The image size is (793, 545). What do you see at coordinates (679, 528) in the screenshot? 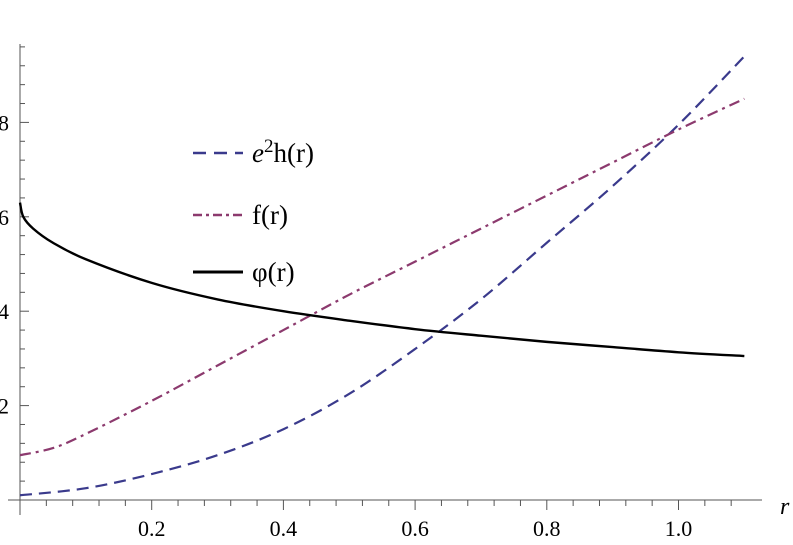
I see `x-tick-label: 1.0` at bounding box center [679, 528].